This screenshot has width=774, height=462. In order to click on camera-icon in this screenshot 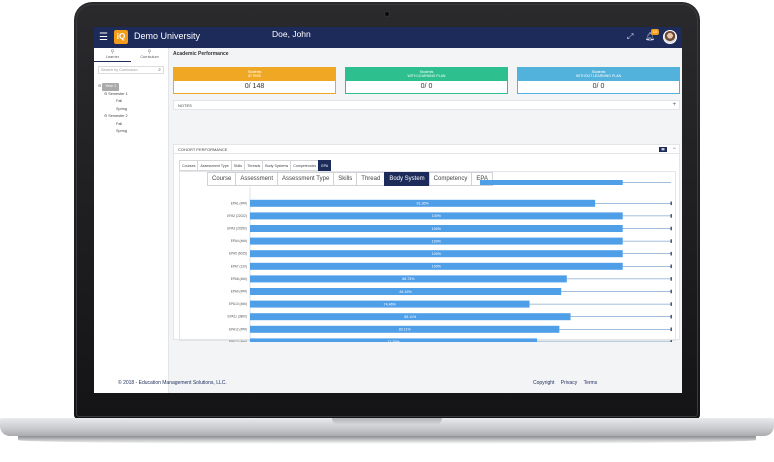, I will do `click(387, 14)`.